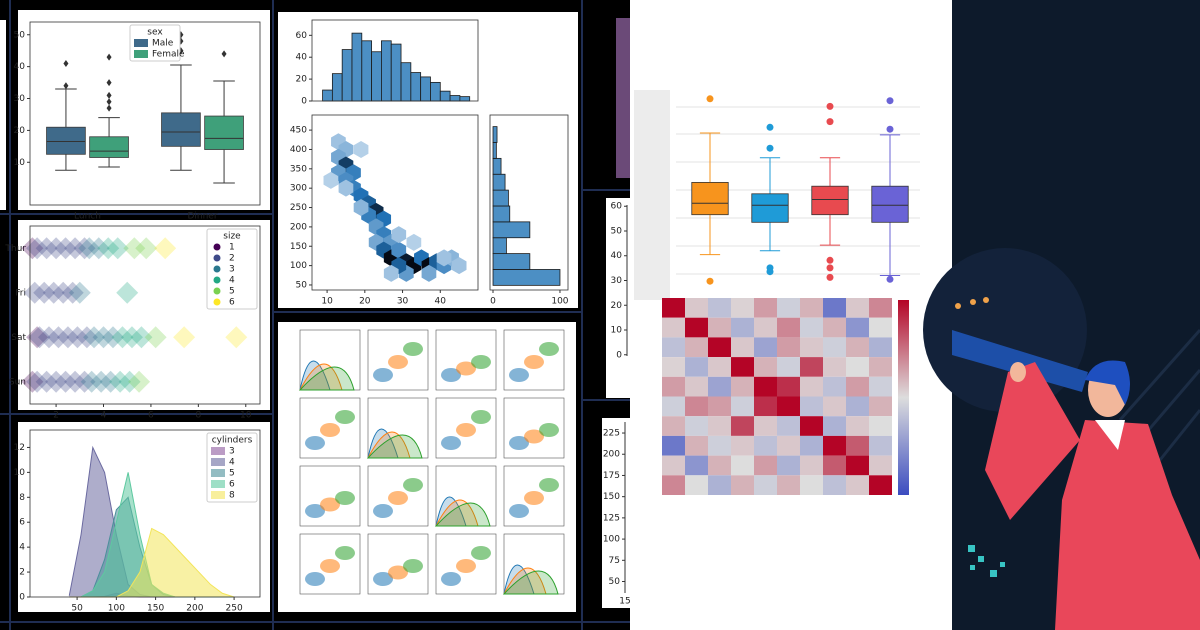  Describe the element at coordinates (298, 208) in the screenshot. I see `y-tick-label: 250` at that location.